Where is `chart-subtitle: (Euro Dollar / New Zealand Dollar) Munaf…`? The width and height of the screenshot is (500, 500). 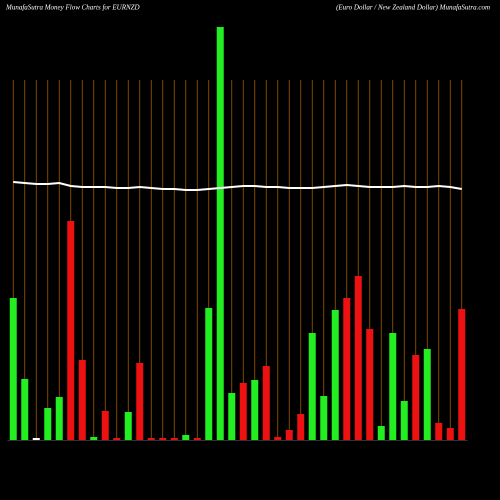 chart-subtitle: (Euro Dollar / New Zealand Dollar) Munaf… is located at coordinates (413, 8).